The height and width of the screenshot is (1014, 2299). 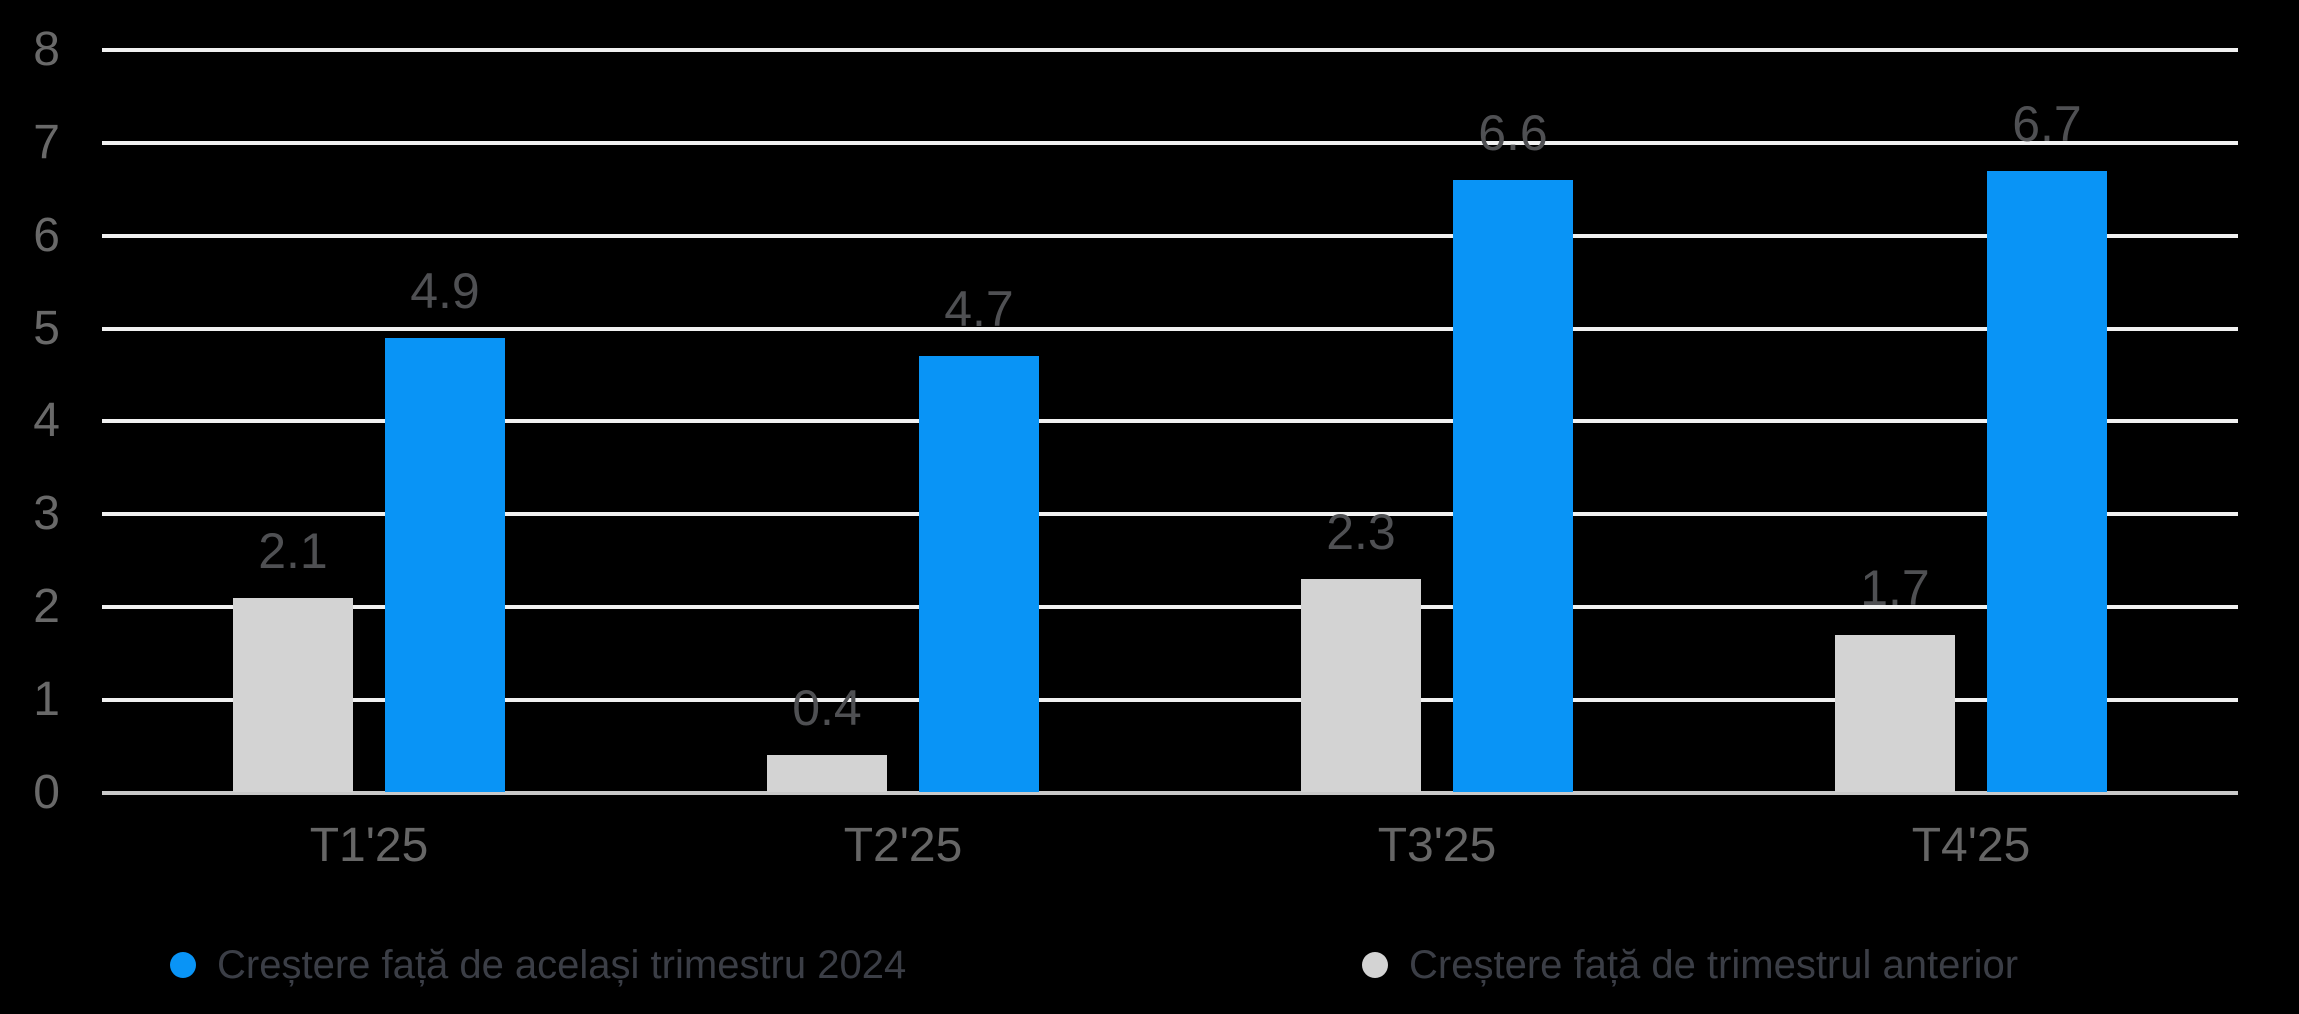 I want to click on bar-T1'25-series-1, so click(x=293, y=695).